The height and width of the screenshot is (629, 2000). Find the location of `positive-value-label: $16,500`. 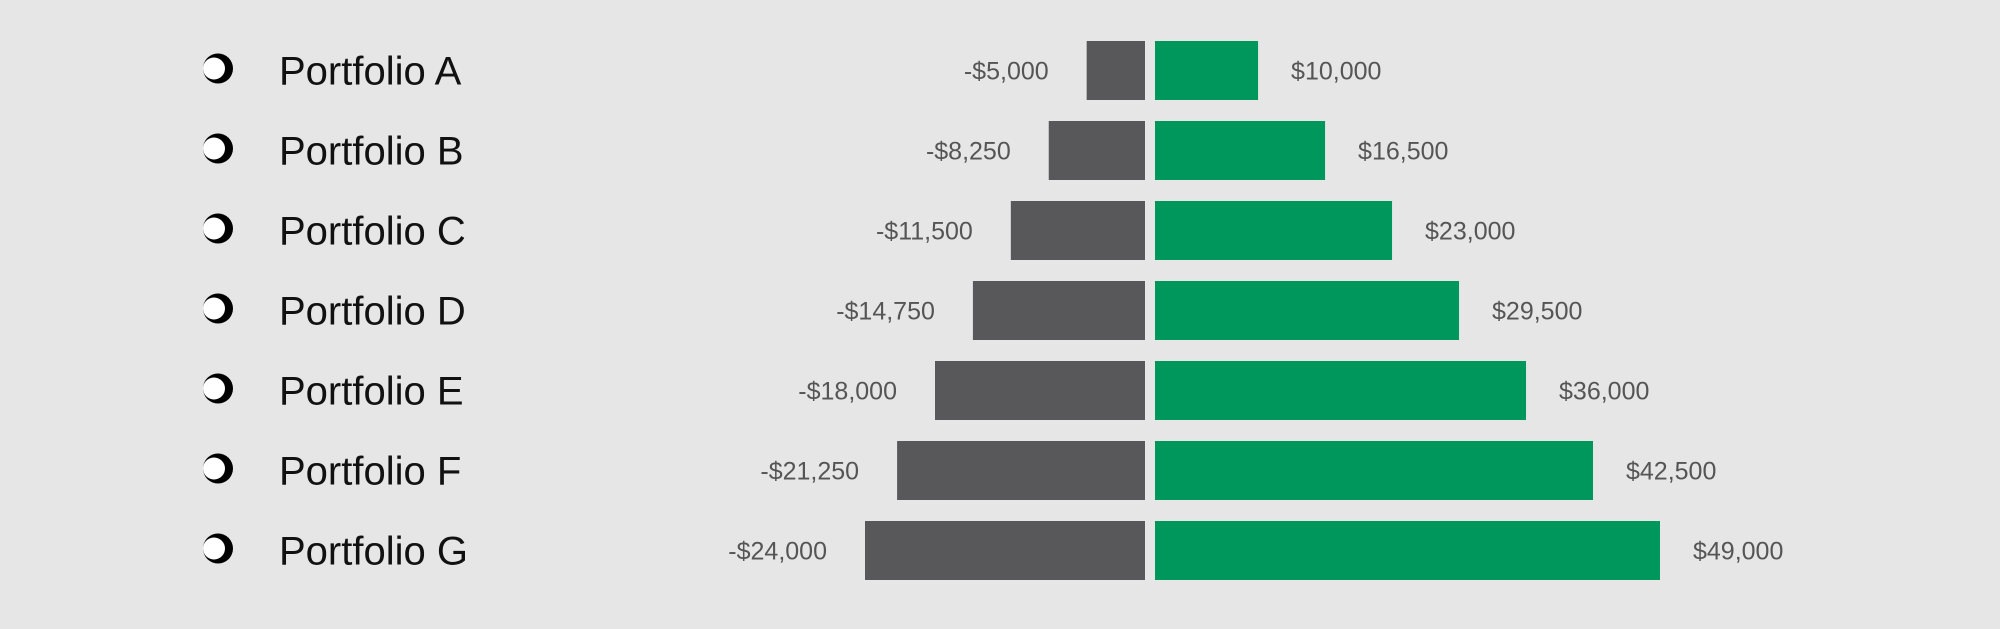

positive-value-label: $16,500 is located at coordinates (1403, 152).